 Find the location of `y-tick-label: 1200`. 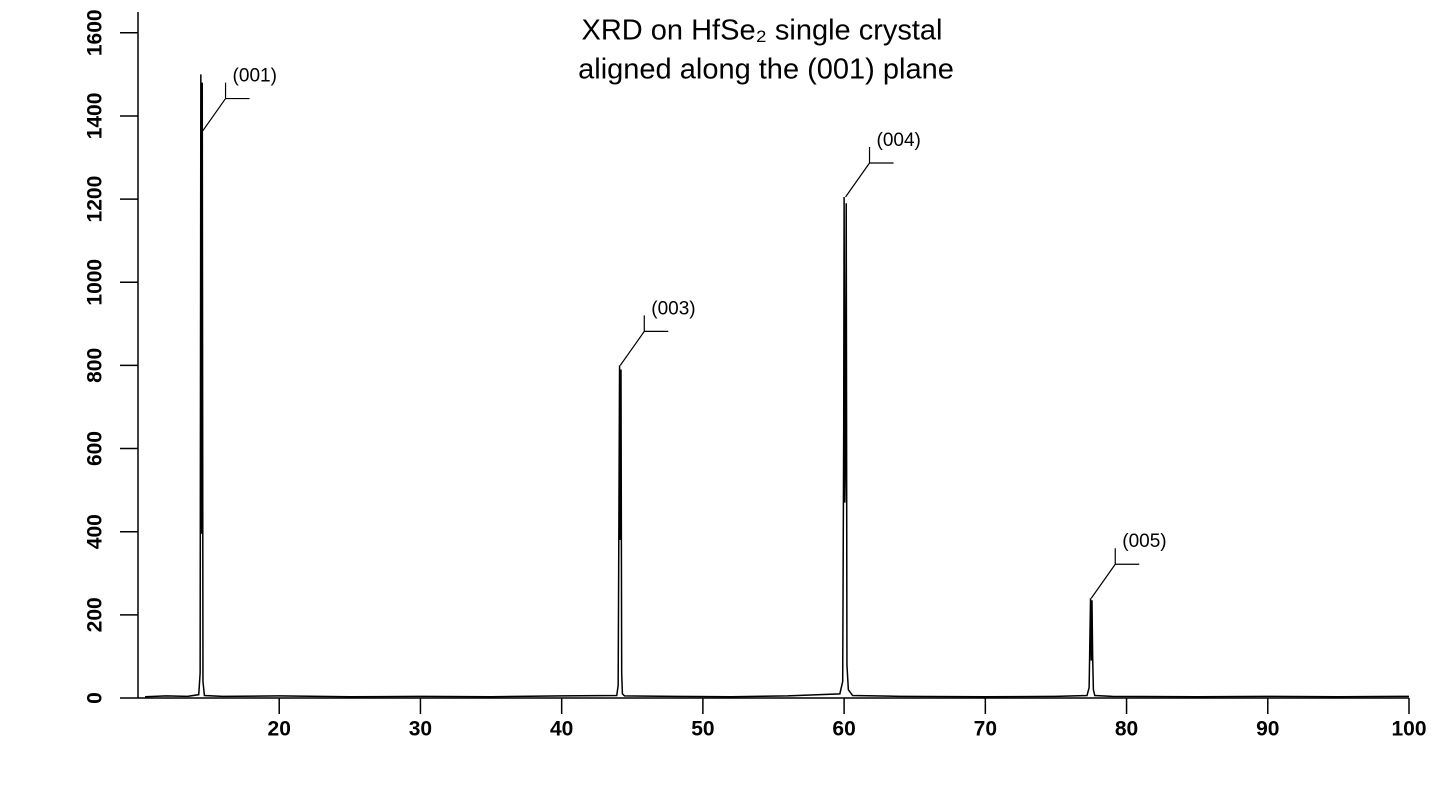

y-tick-label: 1200 is located at coordinates (95, 199).